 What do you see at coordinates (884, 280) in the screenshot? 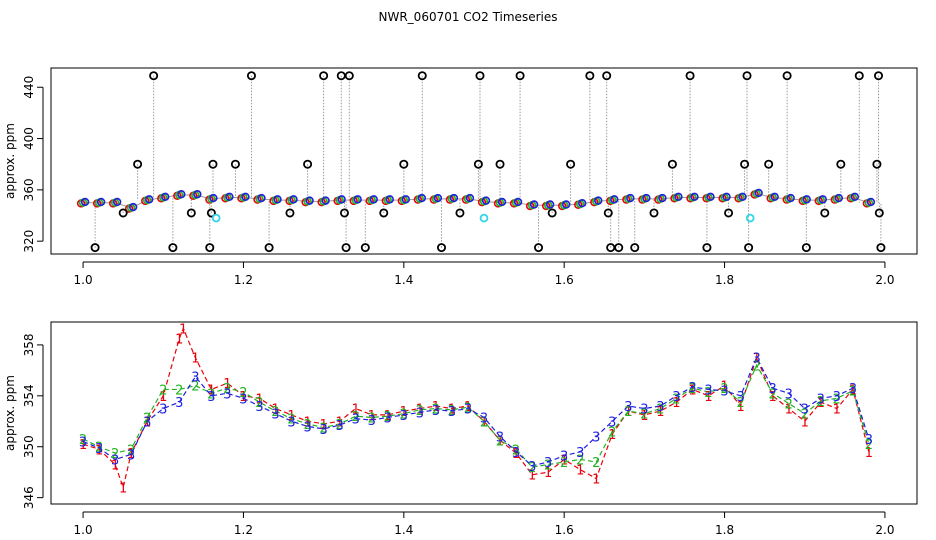
I see `x-tick-label: 2.0` at bounding box center [884, 280].